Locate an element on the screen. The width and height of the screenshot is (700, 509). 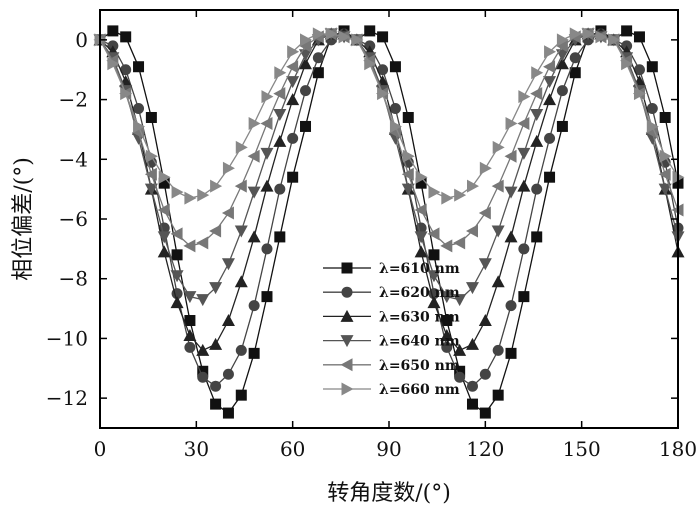
y-tick-label: −10 is located at coordinates (67, 338).